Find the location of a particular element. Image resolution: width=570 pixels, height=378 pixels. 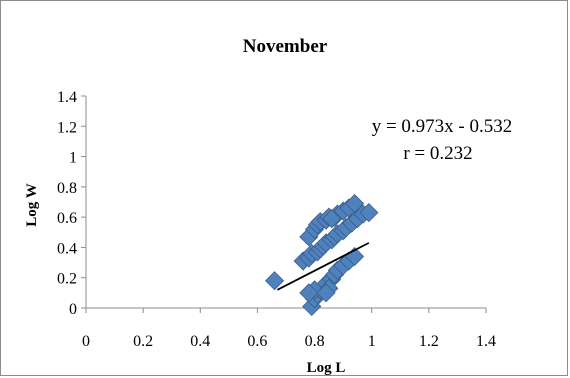

trendline-group is located at coordinates (323, 266).